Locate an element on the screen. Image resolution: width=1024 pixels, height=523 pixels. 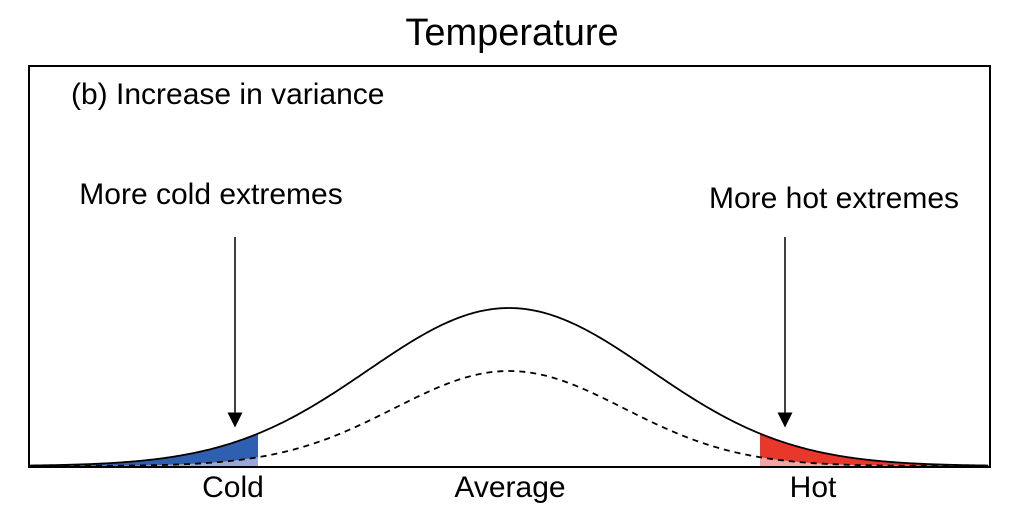
cold-extremes-label: More cold extremes is located at coordinates (210, 194).